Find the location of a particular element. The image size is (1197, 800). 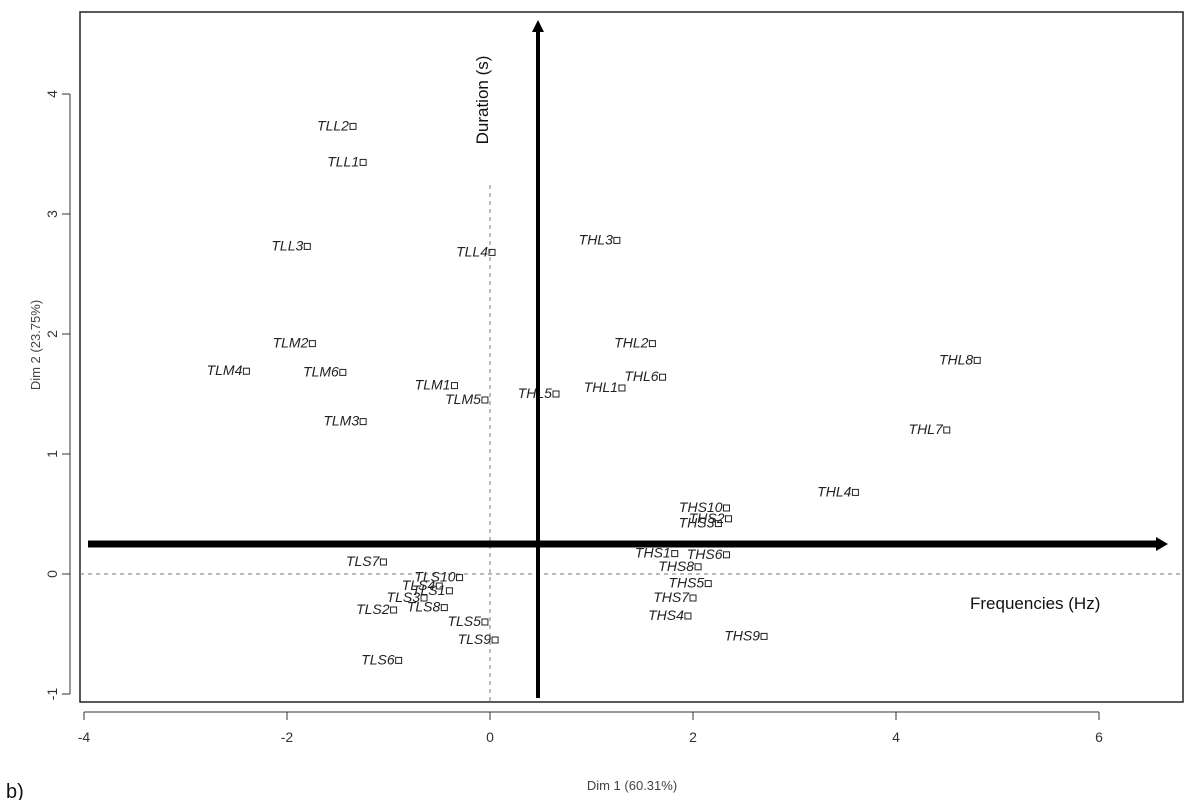

x-tick-label: 6 is located at coordinates (1099, 737).